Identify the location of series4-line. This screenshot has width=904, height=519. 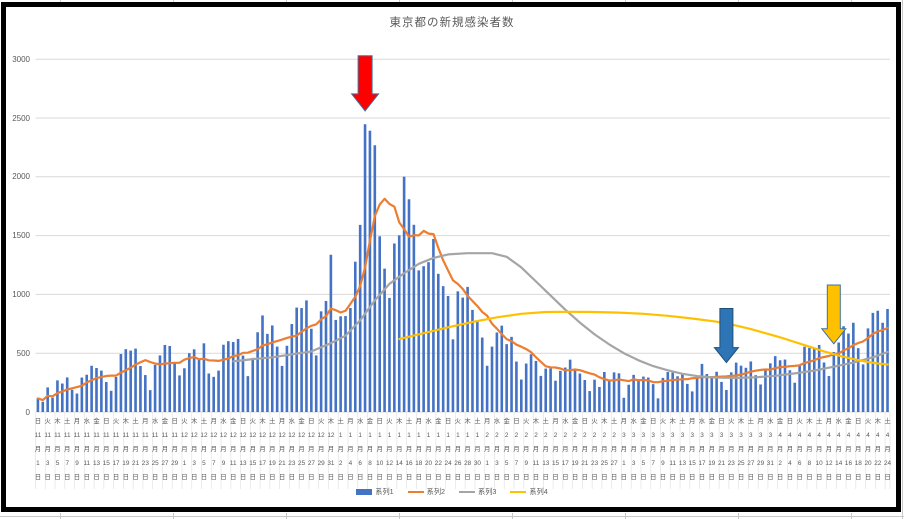
(643, 338).